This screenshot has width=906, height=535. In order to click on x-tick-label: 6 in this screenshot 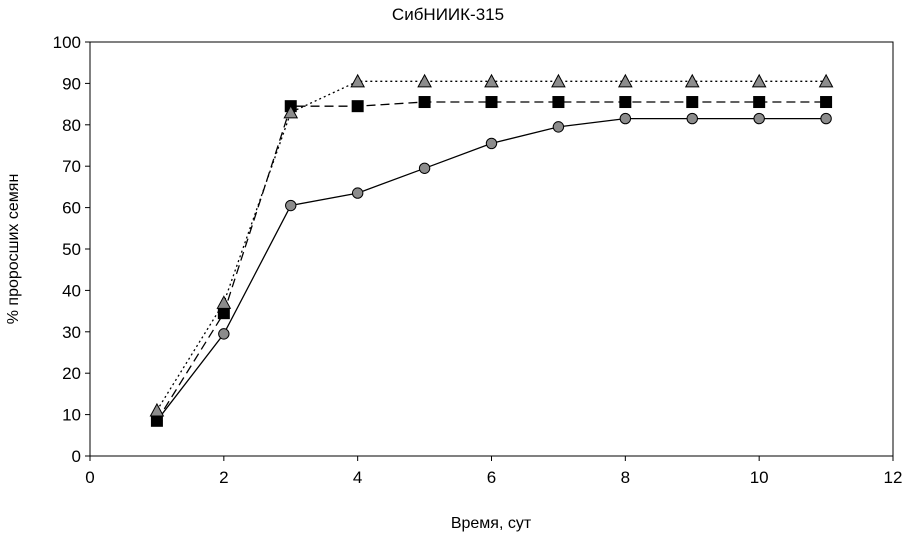, I will do `click(491, 477)`.